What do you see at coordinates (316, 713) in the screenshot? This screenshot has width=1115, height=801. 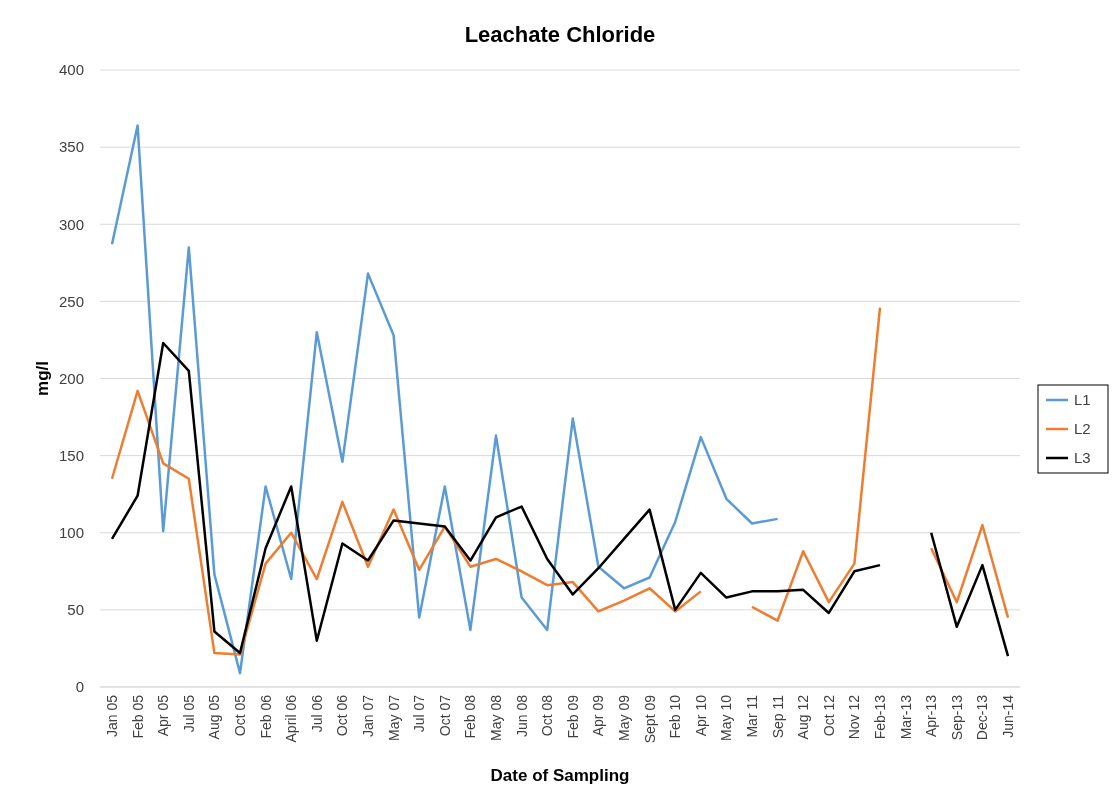 I see `x-tick-label: Jul 06` at bounding box center [316, 713].